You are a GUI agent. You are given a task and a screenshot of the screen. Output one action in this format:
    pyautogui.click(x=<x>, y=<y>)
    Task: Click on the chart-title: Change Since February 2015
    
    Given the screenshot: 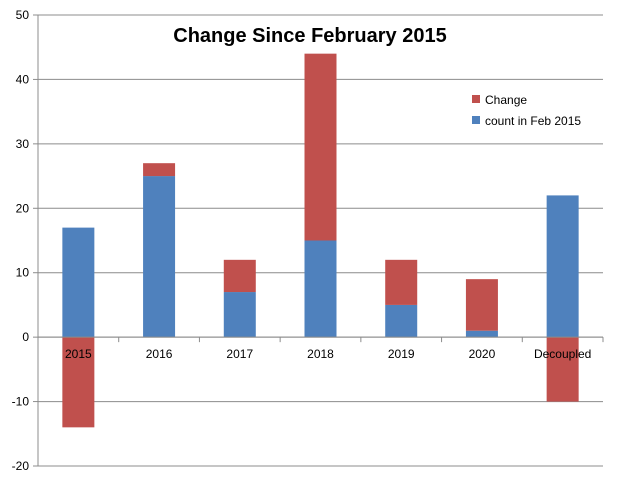 What is the action you would take?
    pyautogui.click(x=309, y=36)
    